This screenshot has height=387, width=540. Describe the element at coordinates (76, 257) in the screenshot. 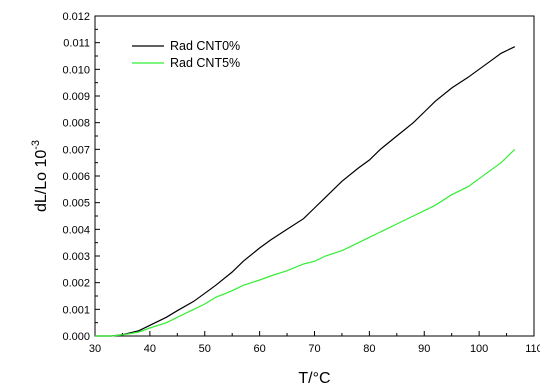

I see `y-tick-label: 0.003` at that location.